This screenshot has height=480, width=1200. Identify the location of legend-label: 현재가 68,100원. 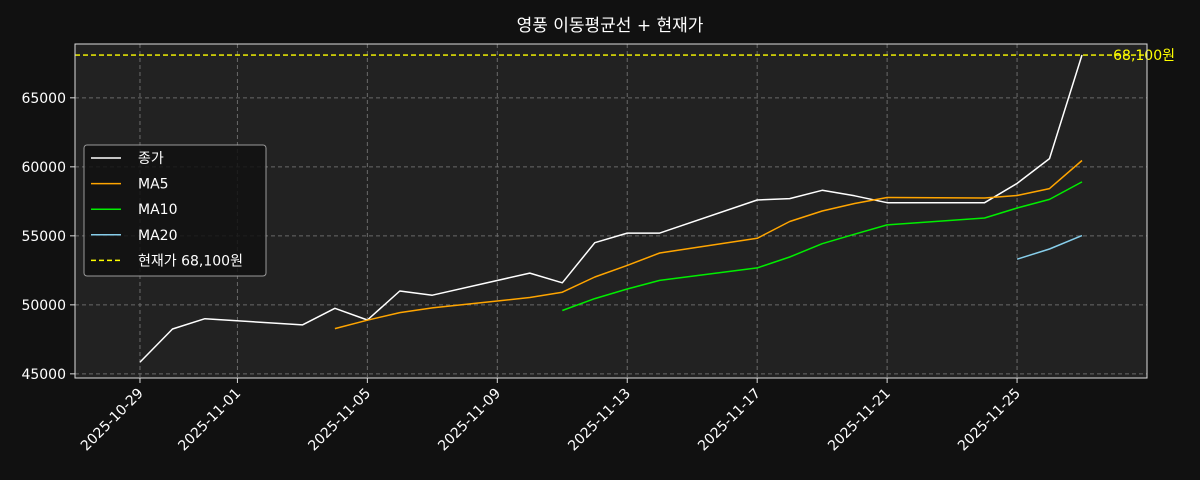
(190, 261).